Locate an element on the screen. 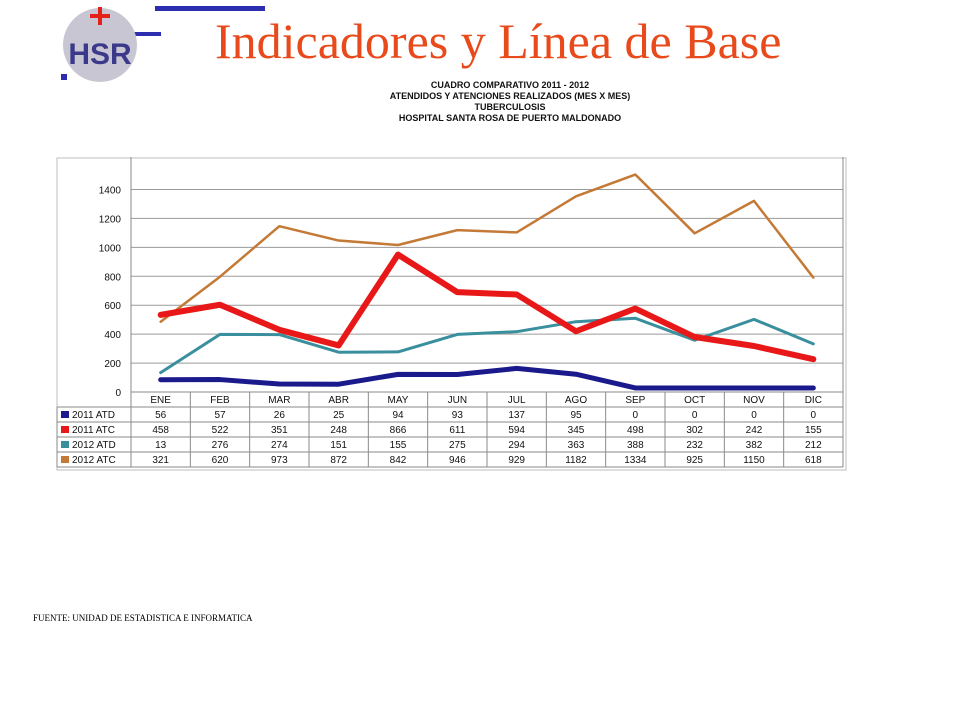 The width and height of the screenshot is (960, 720). table-cell: 382 is located at coordinates (754, 445).